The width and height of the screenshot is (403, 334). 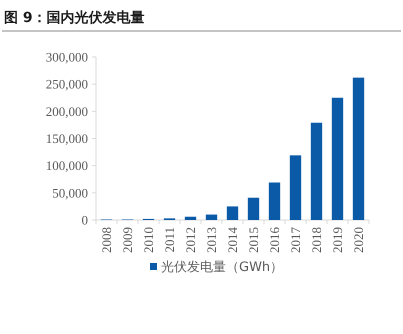 I want to click on y-tick-label: 150,000, so click(x=67, y=138).